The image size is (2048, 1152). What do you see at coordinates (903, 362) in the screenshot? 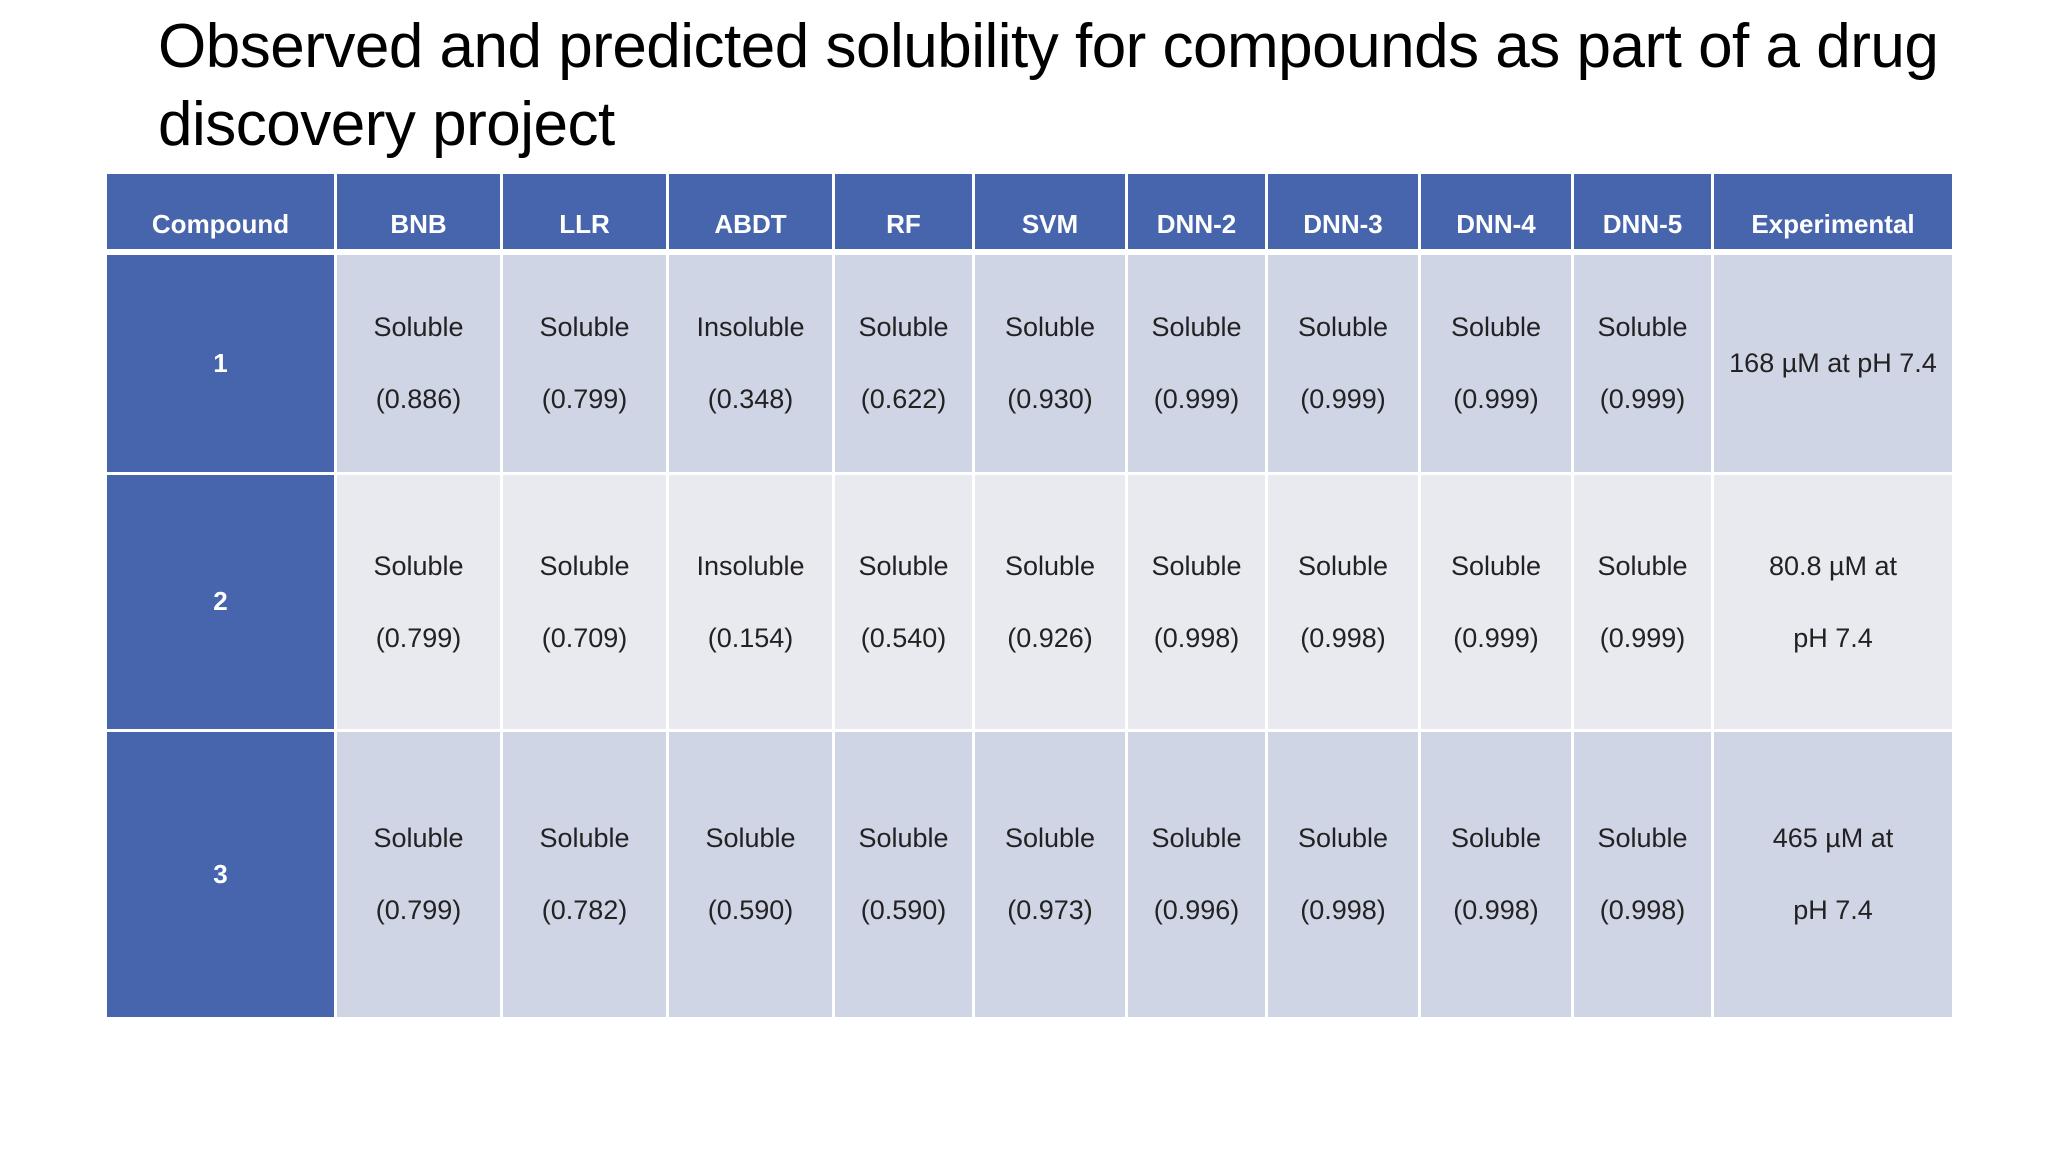
I see `prediction-cell: Soluble (0.622)` at bounding box center [903, 362].